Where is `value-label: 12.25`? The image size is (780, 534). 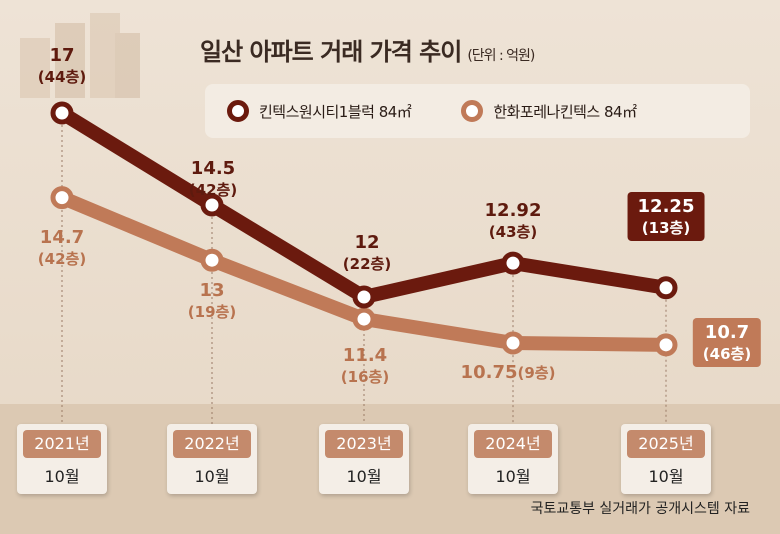 value-label: 12.25 is located at coordinates (666, 206).